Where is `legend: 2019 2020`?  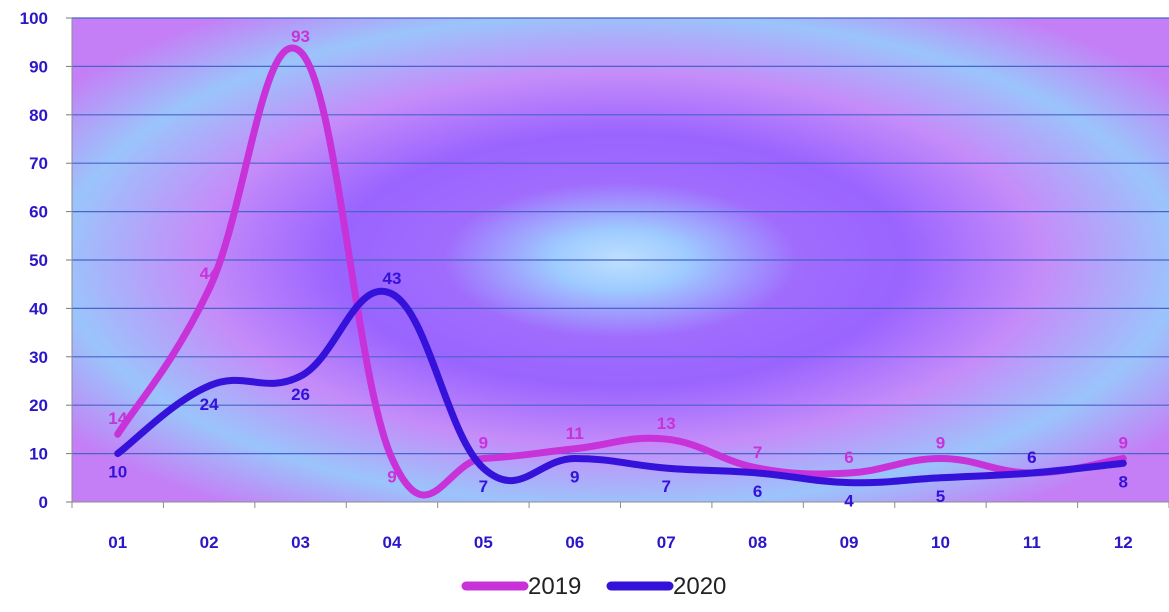 legend: 2019 2020 is located at coordinates (593, 586).